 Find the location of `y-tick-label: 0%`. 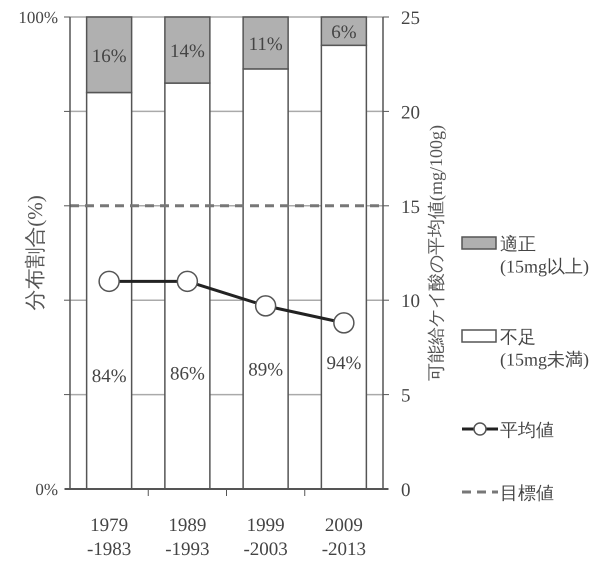

y-tick-label: 0% is located at coordinates (46, 489).